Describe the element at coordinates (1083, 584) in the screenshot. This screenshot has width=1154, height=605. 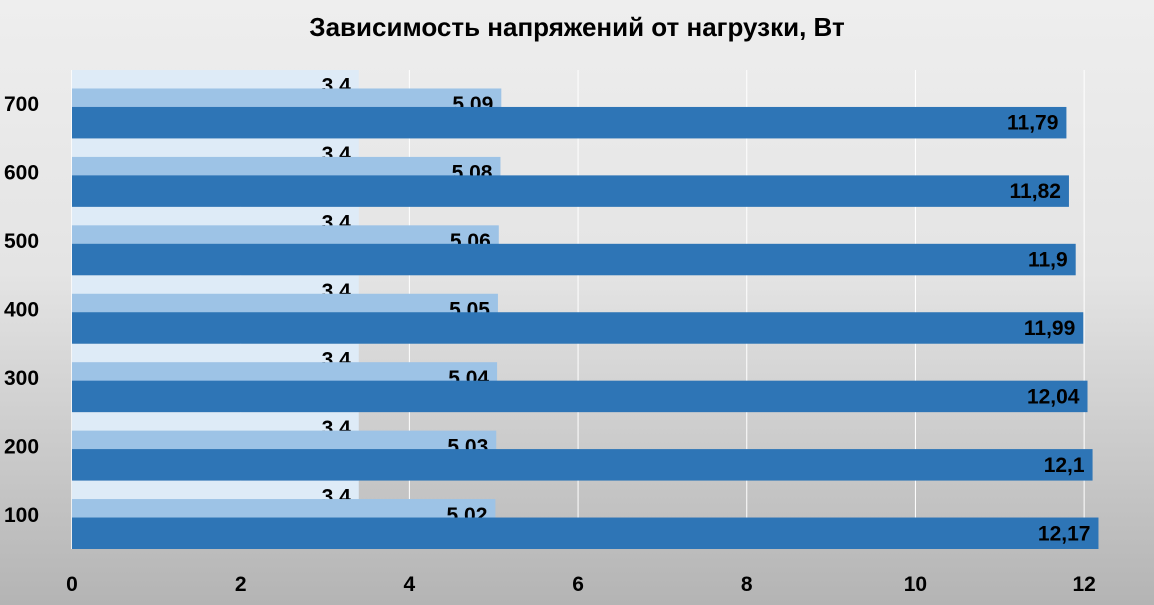
I see `x-tick-label: 12` at that location.